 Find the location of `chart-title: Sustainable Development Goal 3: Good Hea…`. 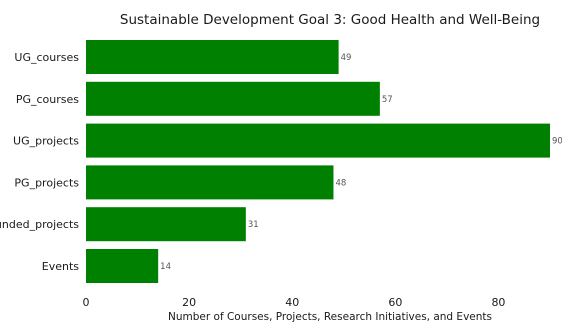

chart-title: Sustainable Development Goal 3: Good Hea… is located at coordinates (330, 20).